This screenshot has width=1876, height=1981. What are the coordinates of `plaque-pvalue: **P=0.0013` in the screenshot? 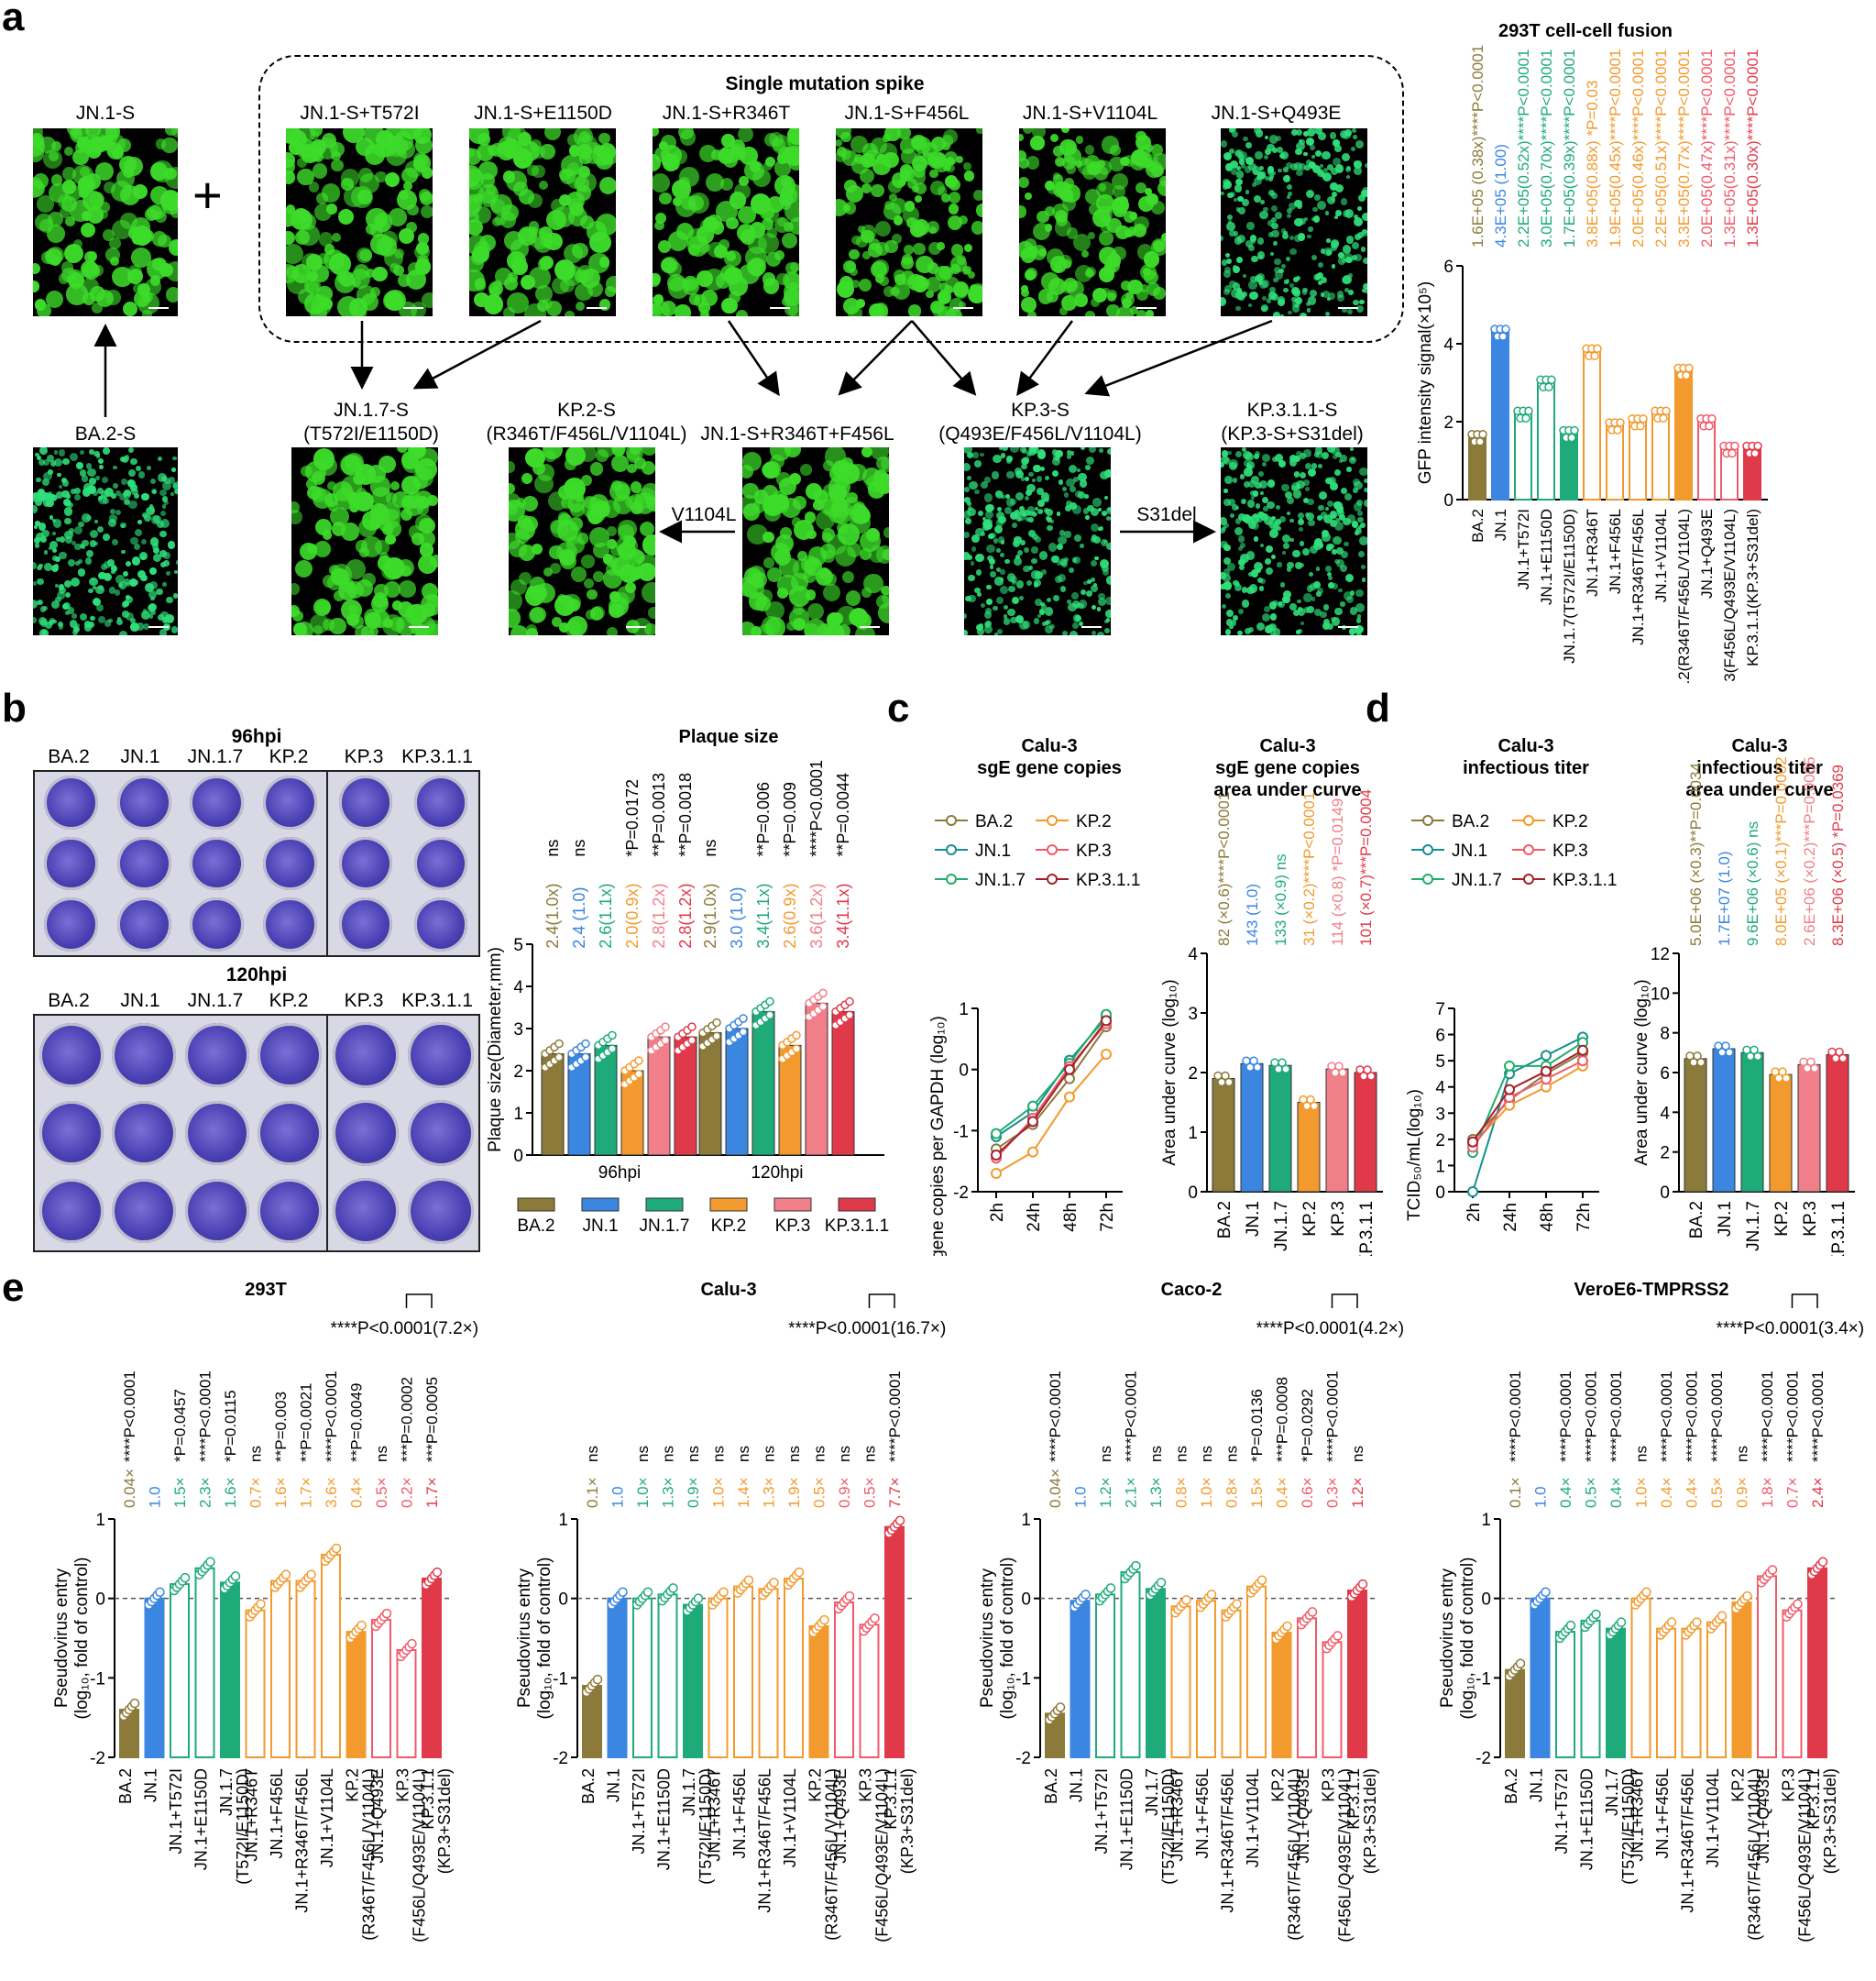 It's located at (659, 815).